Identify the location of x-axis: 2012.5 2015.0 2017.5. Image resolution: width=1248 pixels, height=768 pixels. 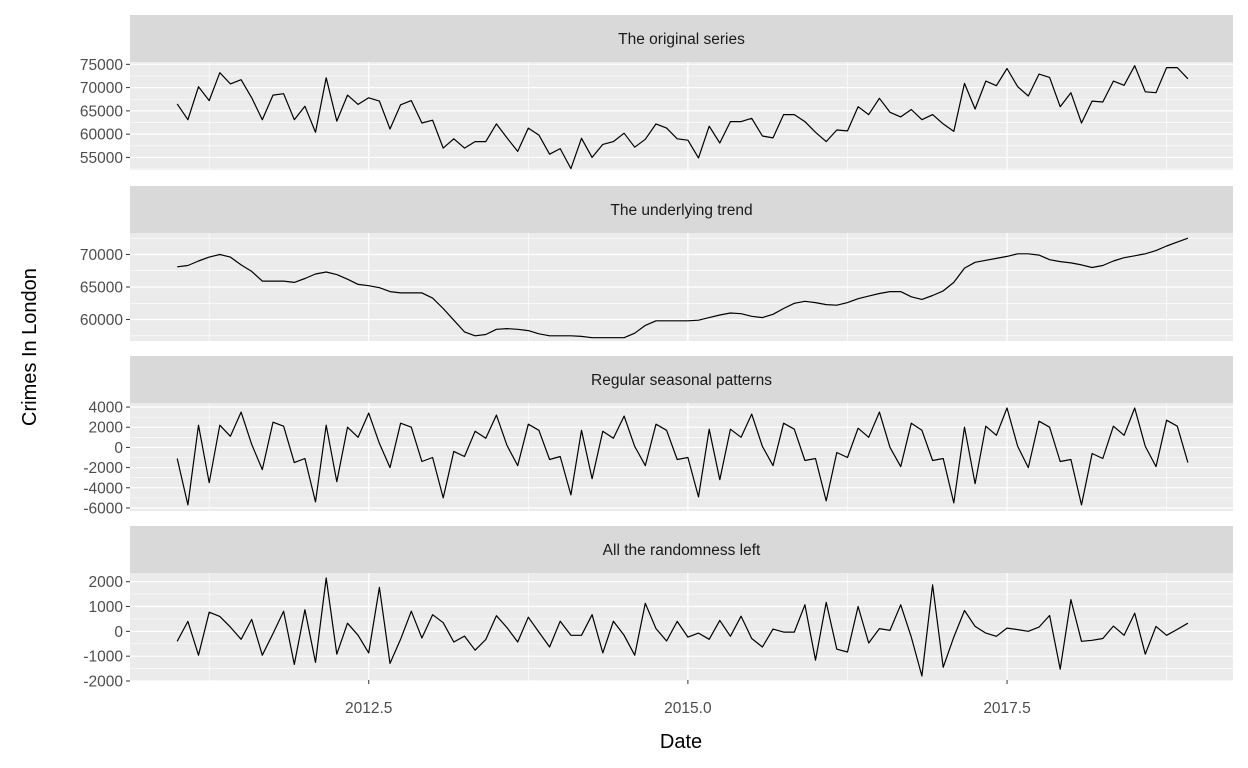
(688, 698).